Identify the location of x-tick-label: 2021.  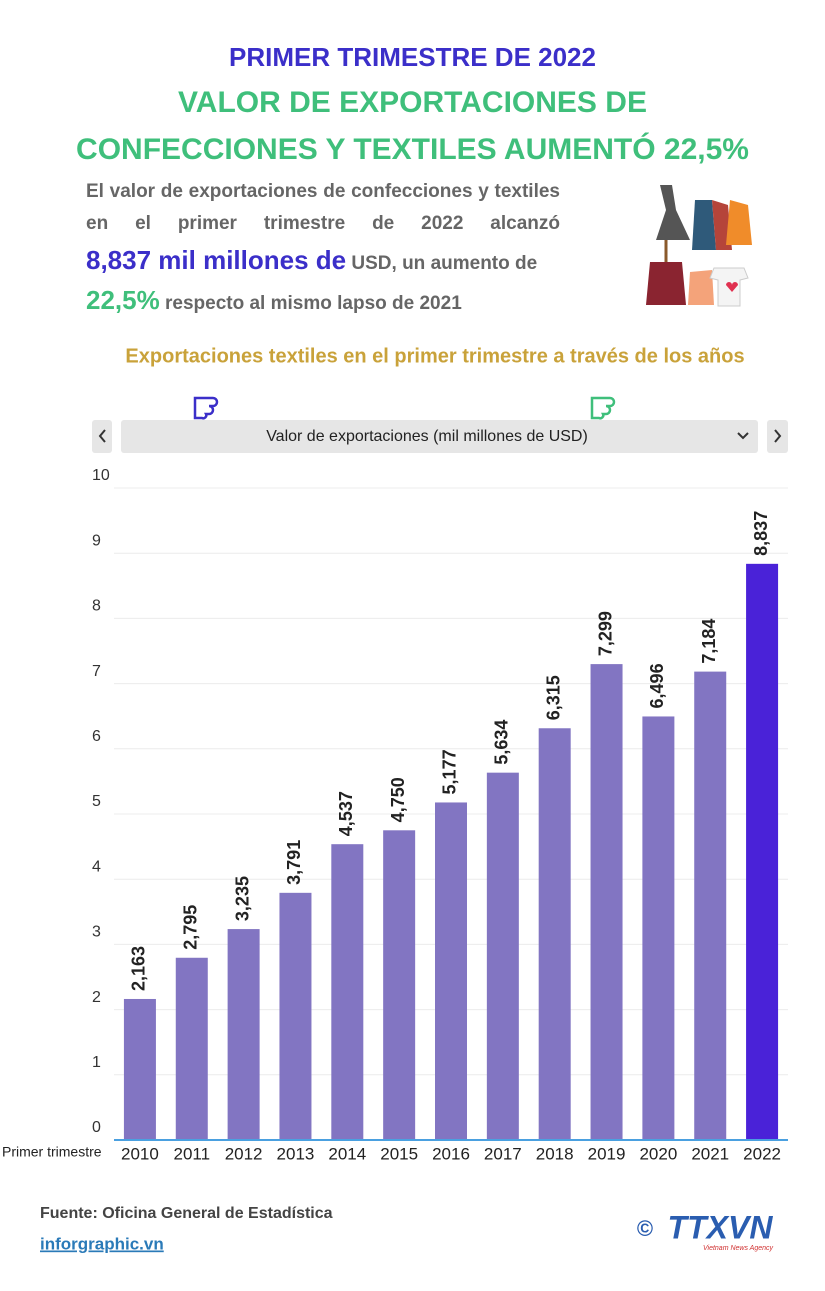
(710, 1153).